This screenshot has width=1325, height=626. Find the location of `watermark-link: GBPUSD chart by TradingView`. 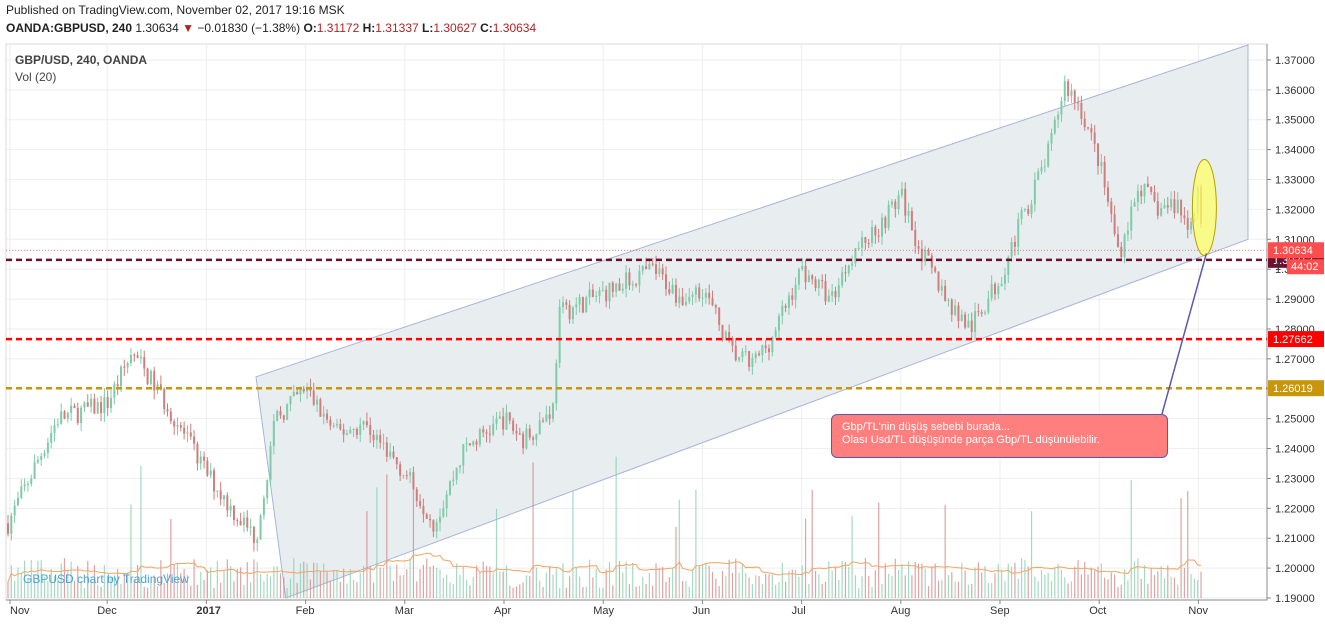

watermark-link: GBPUSD chart by TradingView is located at coordinates (106, 579).